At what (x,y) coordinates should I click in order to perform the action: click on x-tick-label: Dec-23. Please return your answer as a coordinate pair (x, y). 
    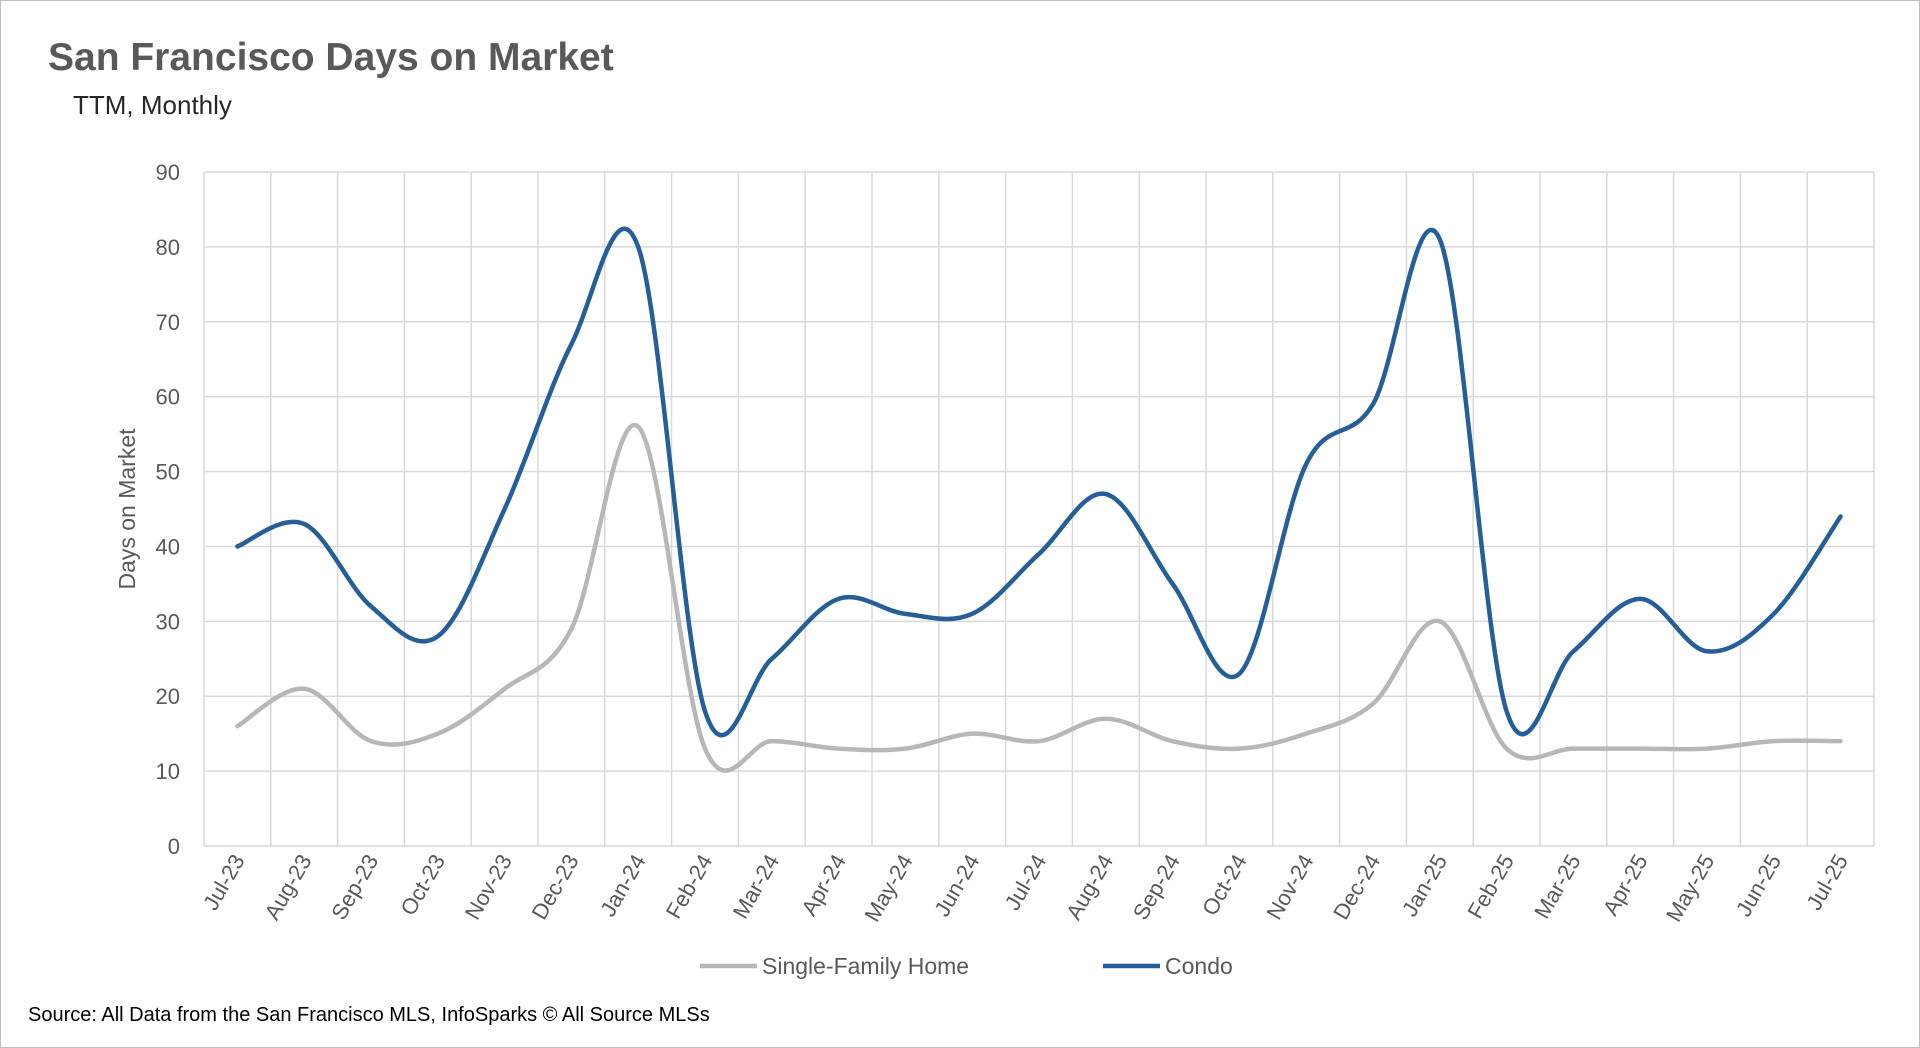
    Looking at the image, I should click on (555, 887).